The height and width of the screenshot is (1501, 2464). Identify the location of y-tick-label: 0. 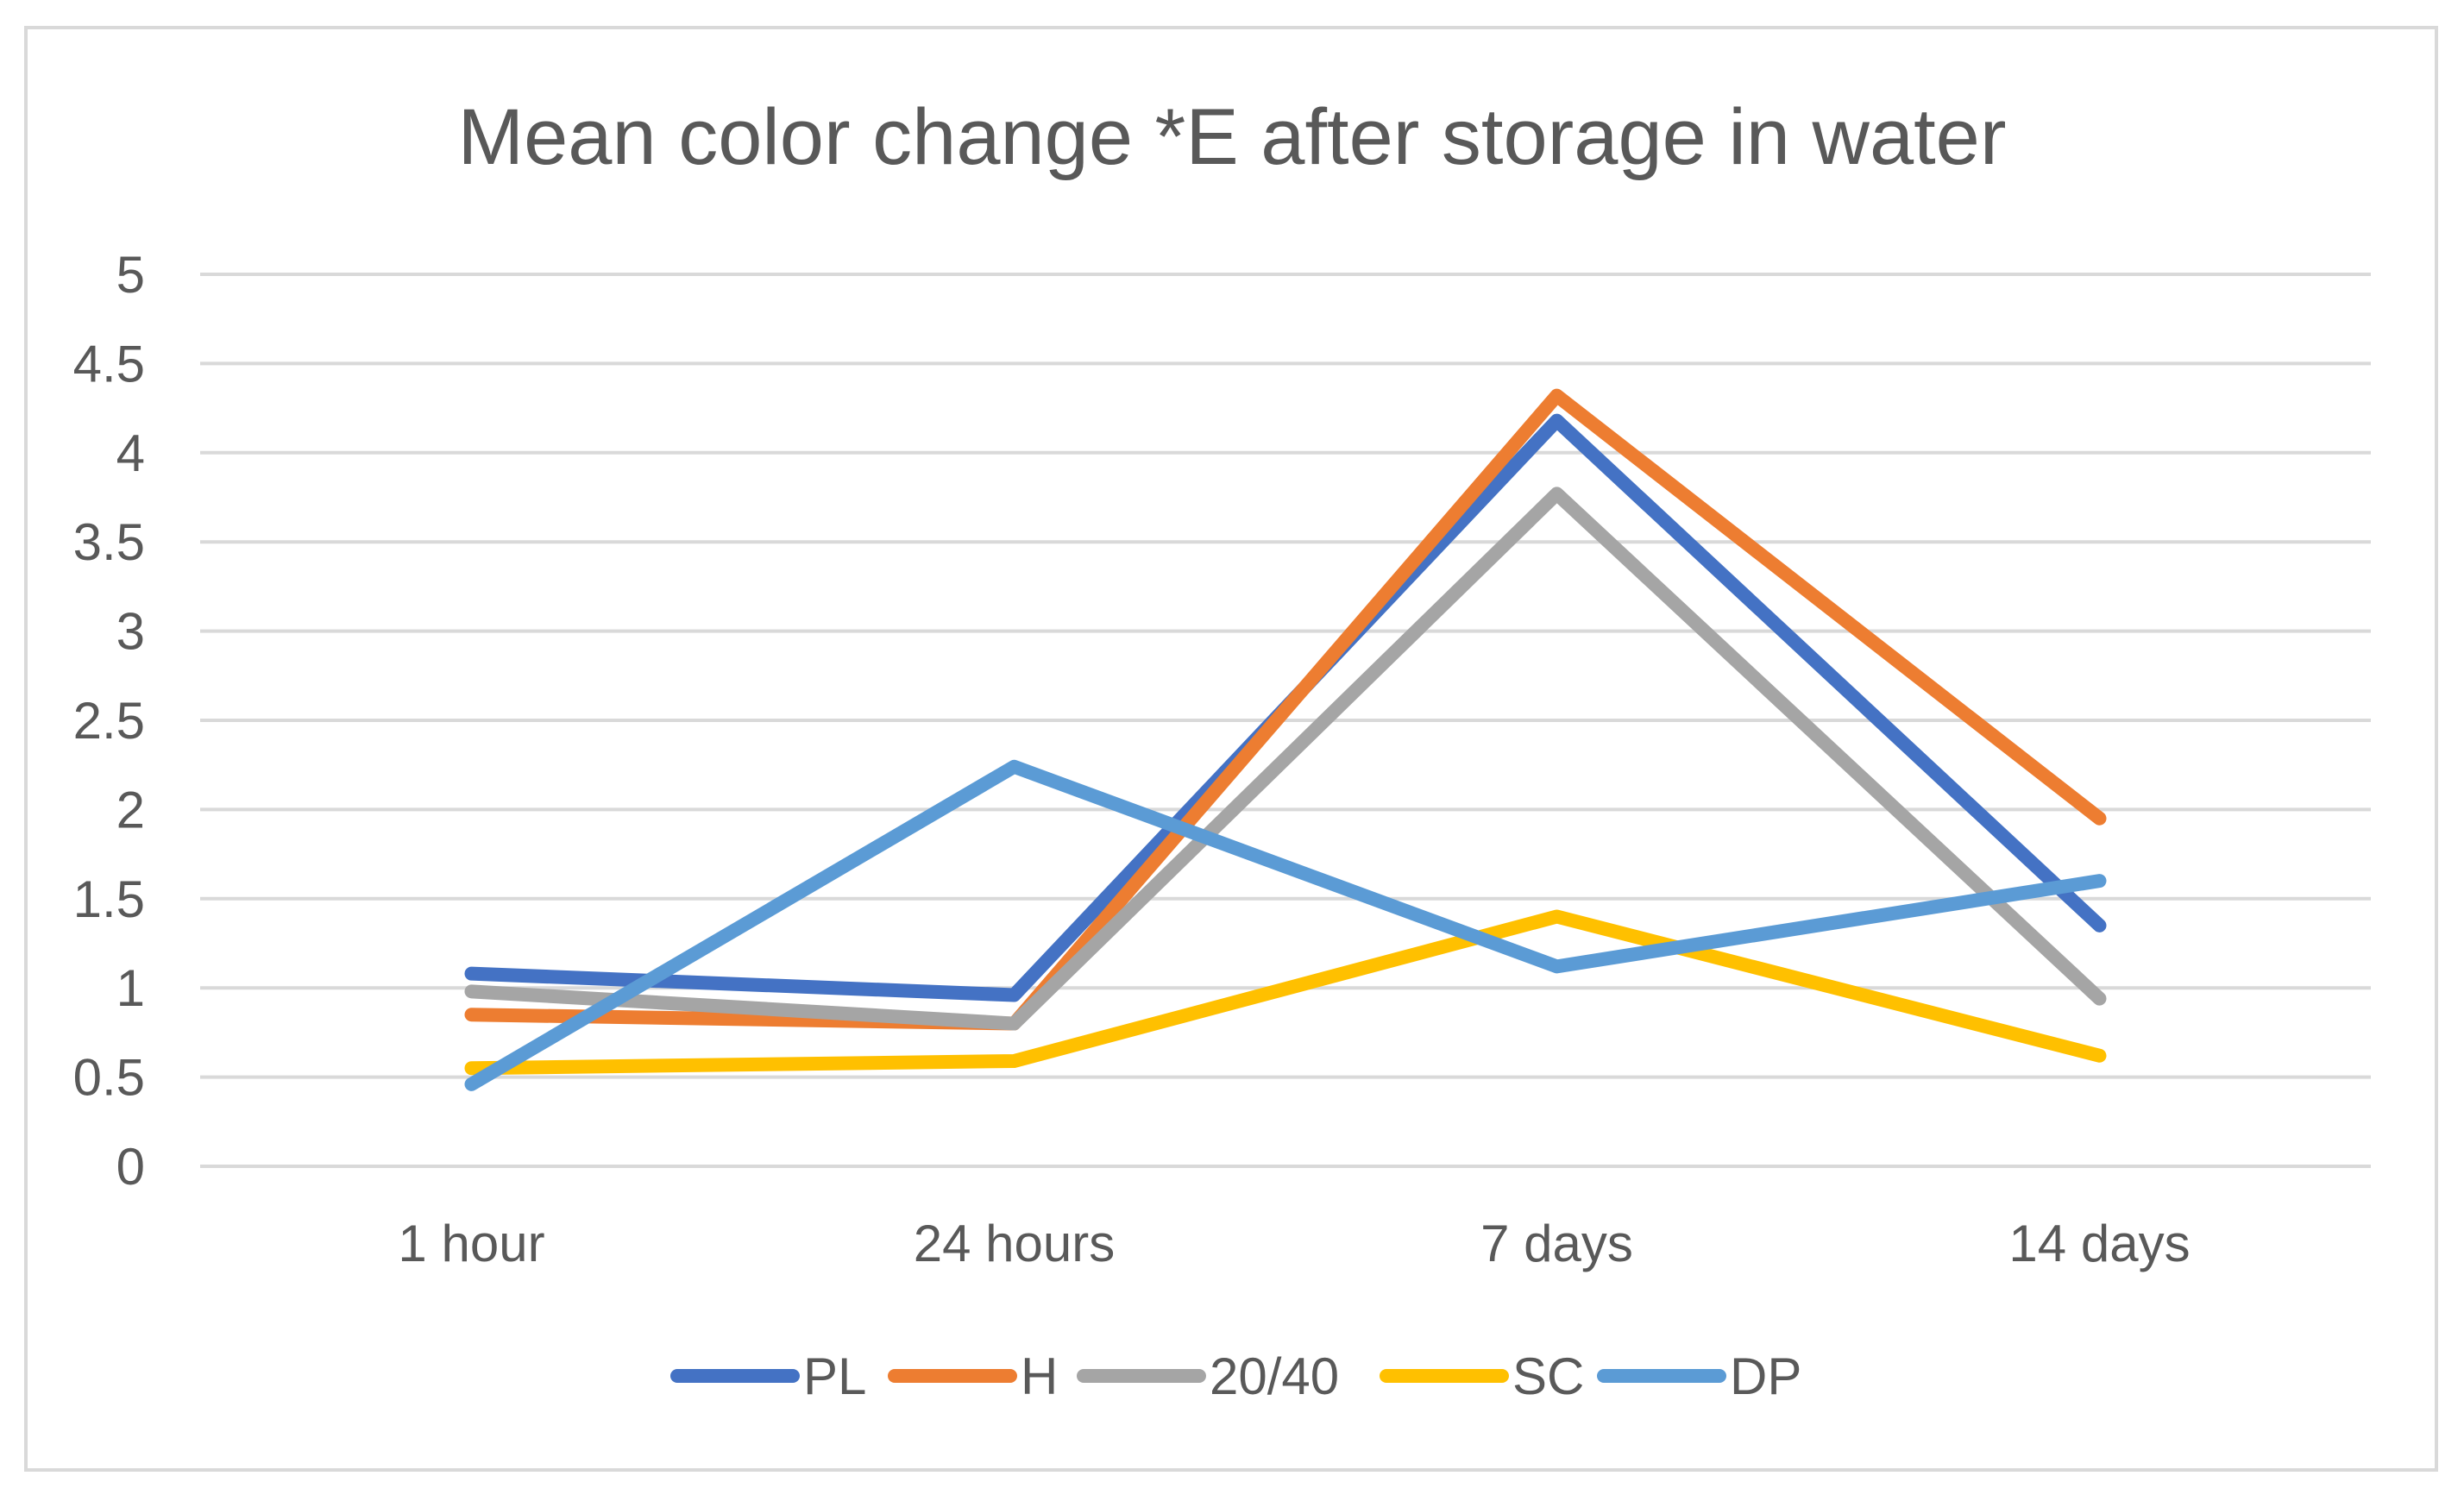
(131, 1167).